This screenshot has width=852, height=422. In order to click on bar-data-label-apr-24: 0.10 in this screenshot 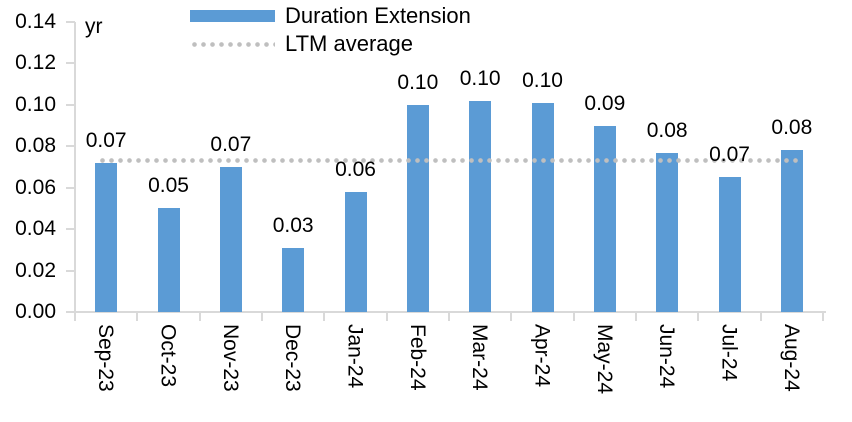, I will do `click(542, 80)`.